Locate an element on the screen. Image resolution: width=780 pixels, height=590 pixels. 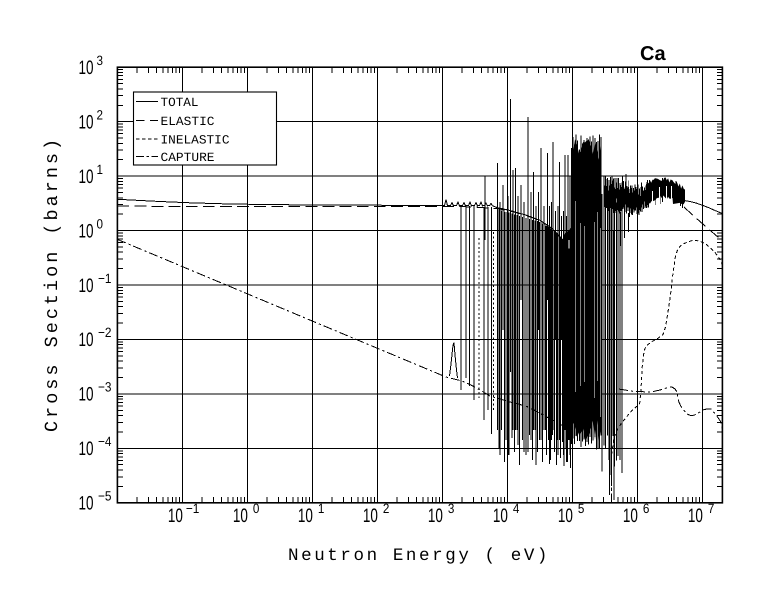
svg-text: Cross Section (barns) is located at coordinates (52, 284).